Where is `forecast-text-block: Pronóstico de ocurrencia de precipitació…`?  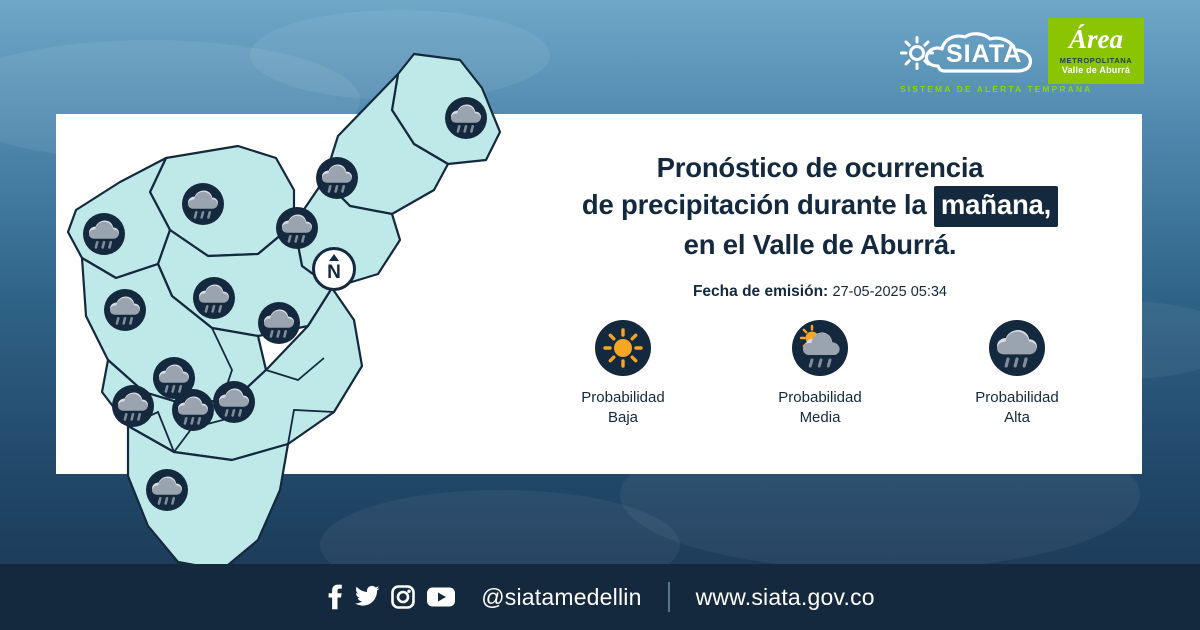 forecast-text-block: Pronóstico de ocurrencia de precipitació… is located at coordinates (820, 225).